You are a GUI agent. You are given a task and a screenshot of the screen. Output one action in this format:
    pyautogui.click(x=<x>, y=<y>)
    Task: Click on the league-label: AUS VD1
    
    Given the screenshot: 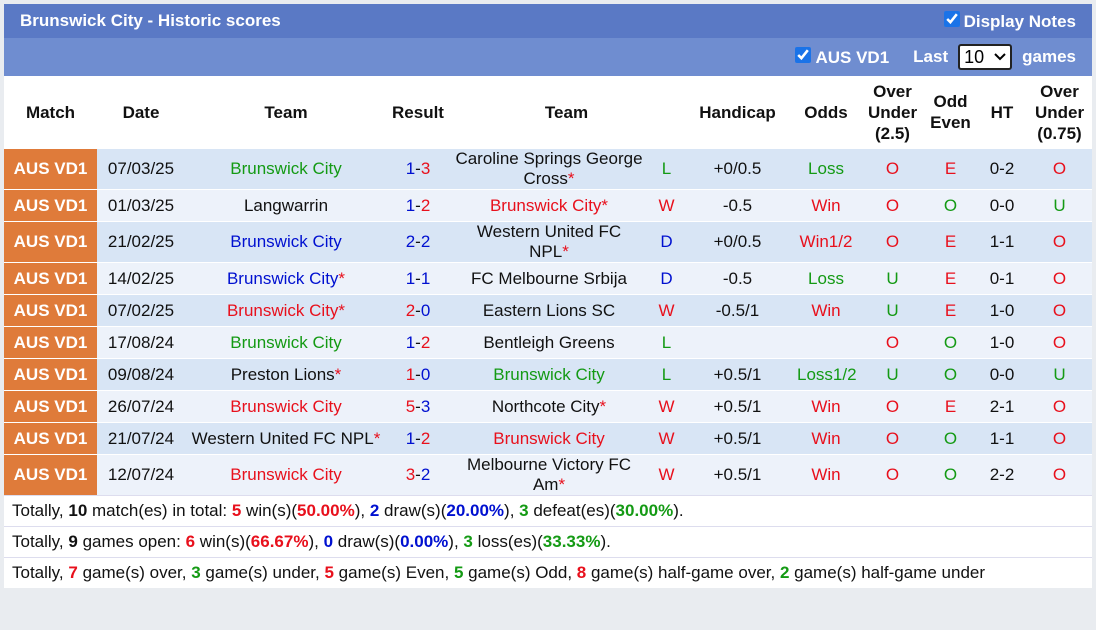 What is the action you would take?
    pyautogui.click(x=852, y=57)
    